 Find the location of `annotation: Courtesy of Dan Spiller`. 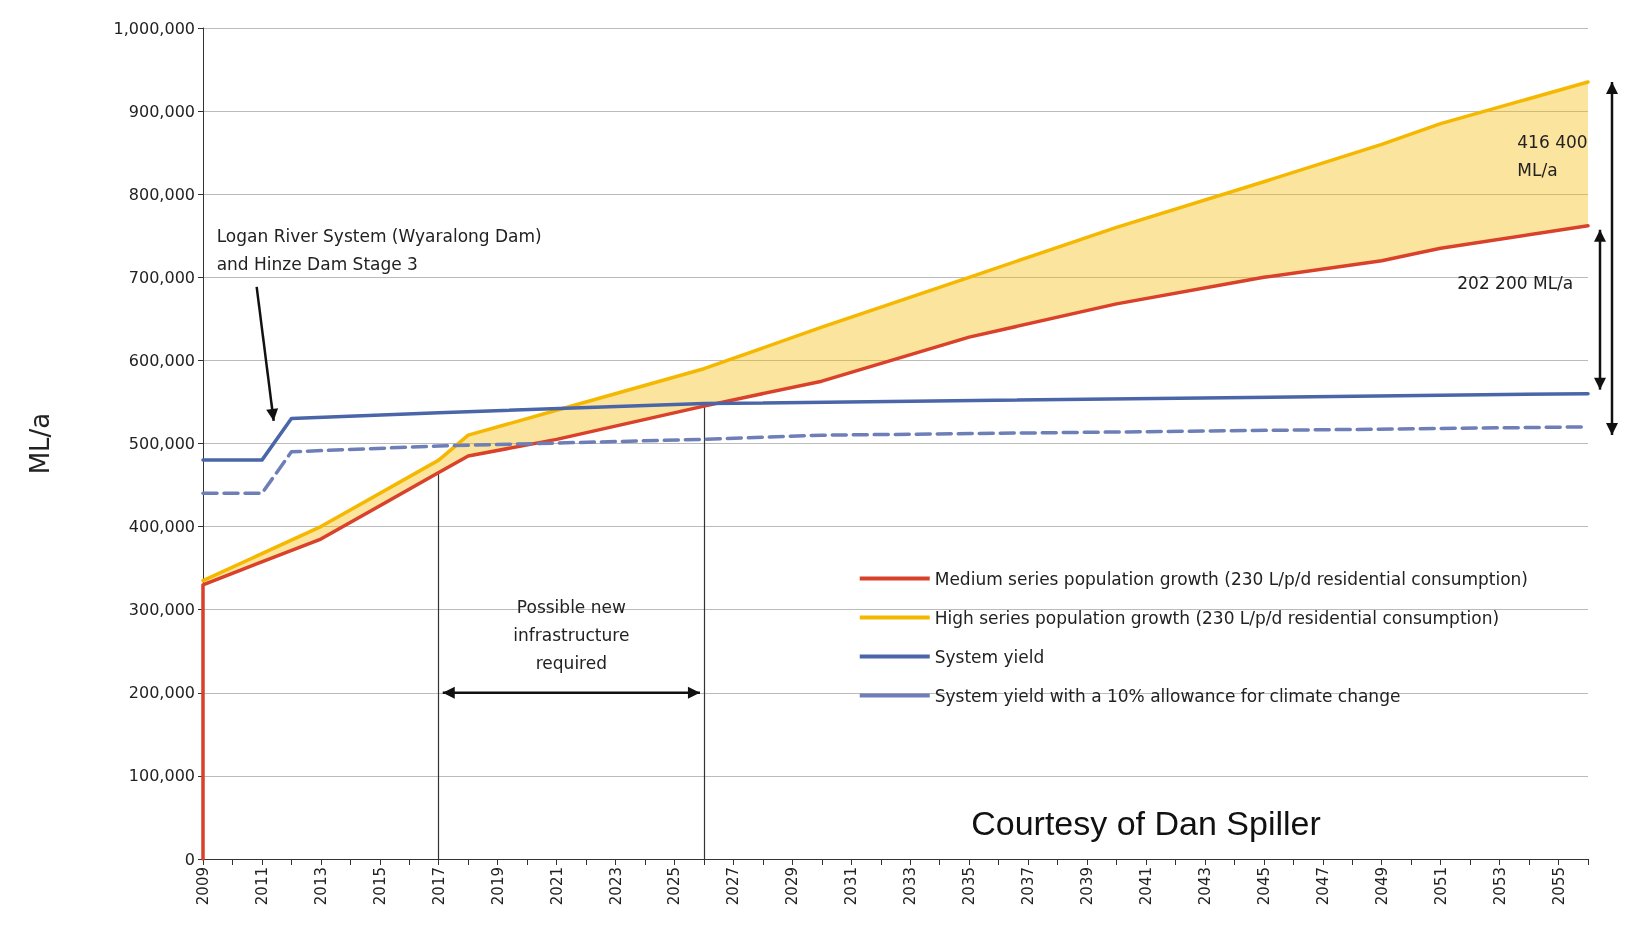

annotation: Courtesy of Dan Spiller is located at coordinates (1146, 823).